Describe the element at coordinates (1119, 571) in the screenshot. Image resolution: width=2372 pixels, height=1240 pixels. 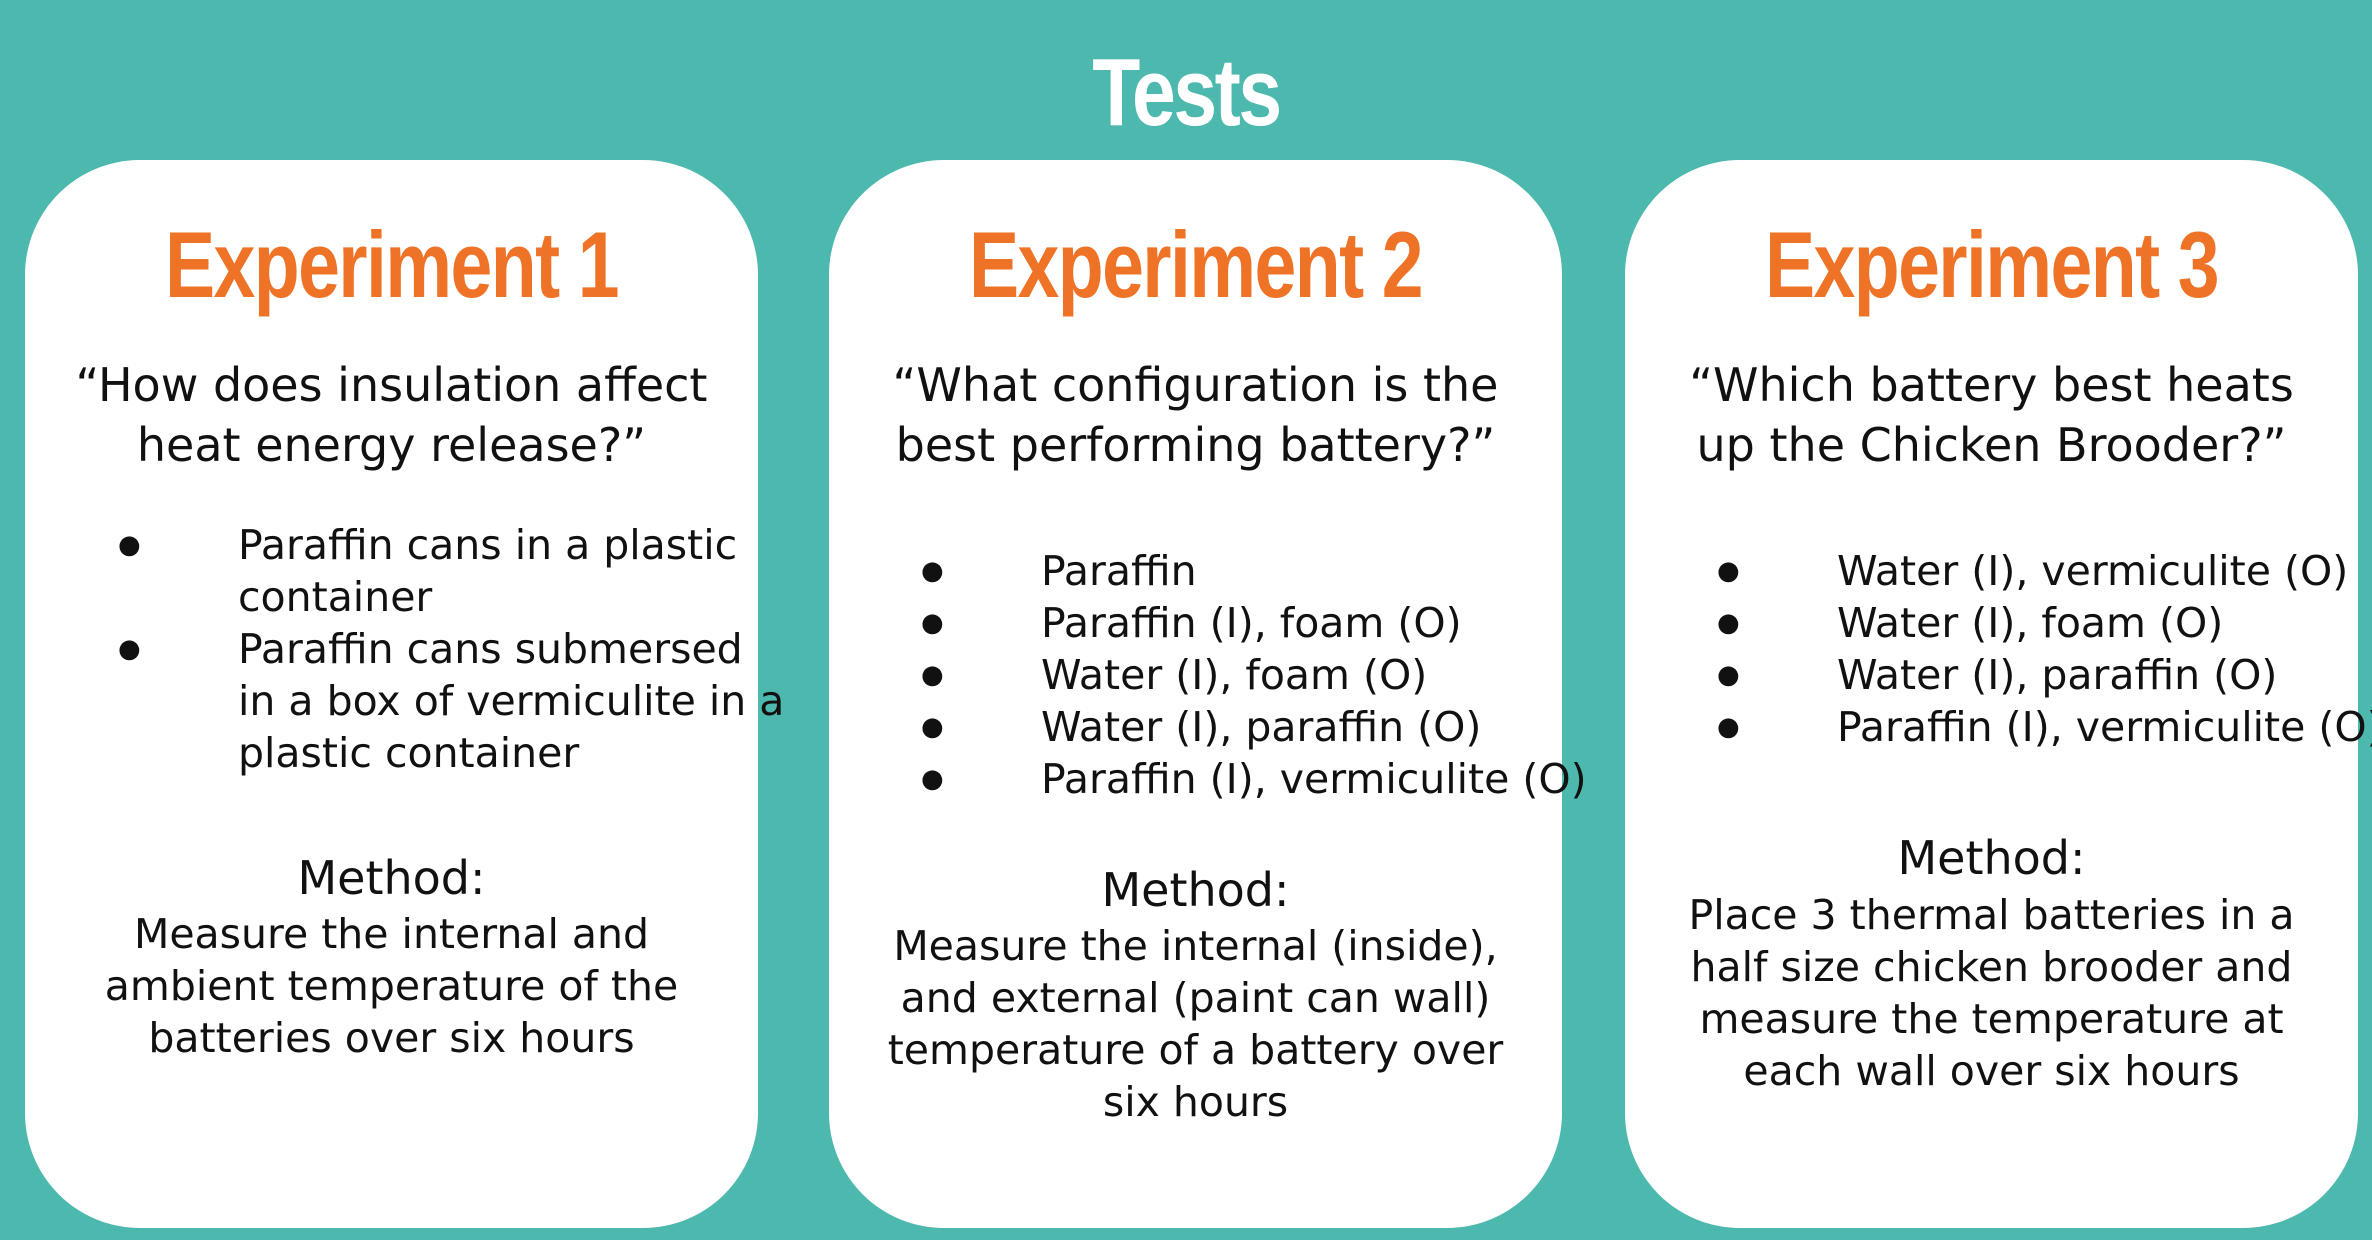
I see `list-item-line: Paraffin` at that location.